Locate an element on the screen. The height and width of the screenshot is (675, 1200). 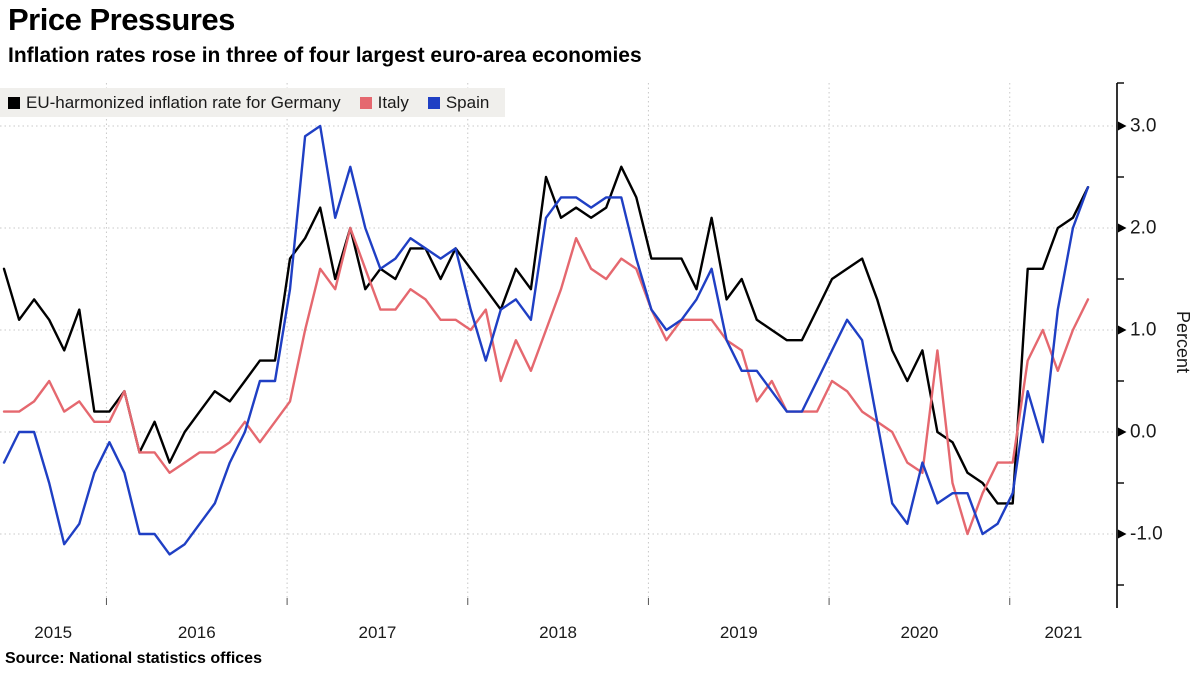
x-tick-label-2017: 2017 is located at coordinates (378, 632).